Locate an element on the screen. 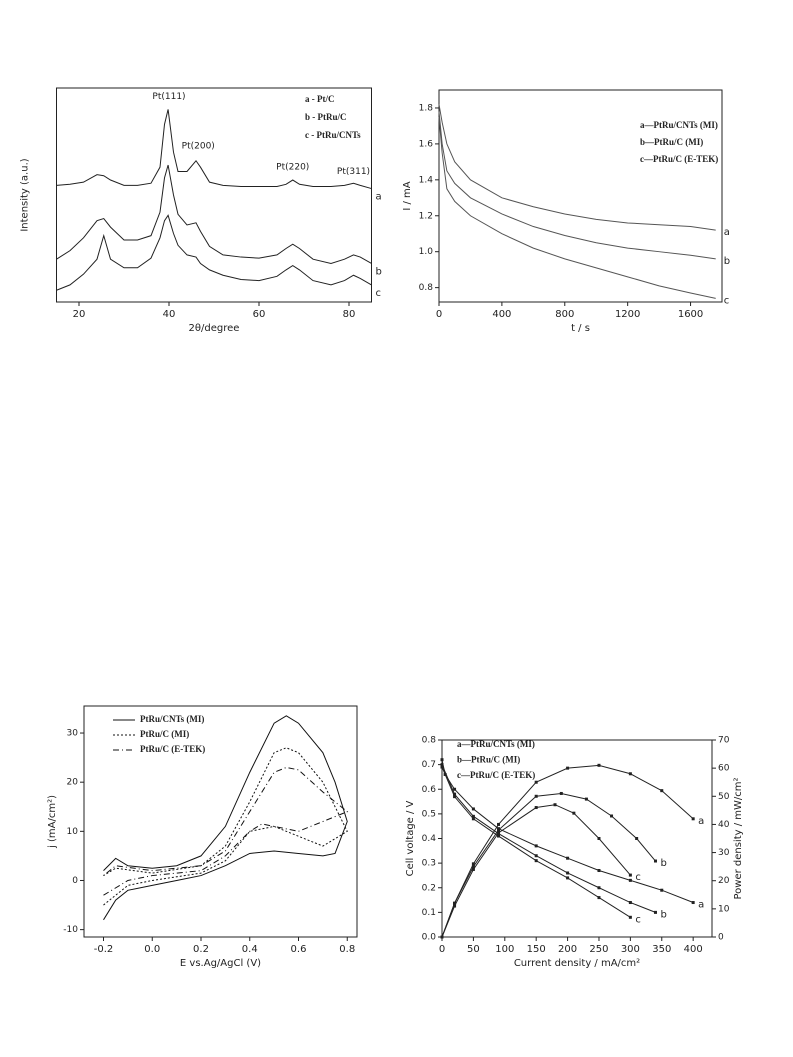 The image size is (793, 1057). legend-label: PtRu/CNTs (MI) is located at coordinates (172, 719).